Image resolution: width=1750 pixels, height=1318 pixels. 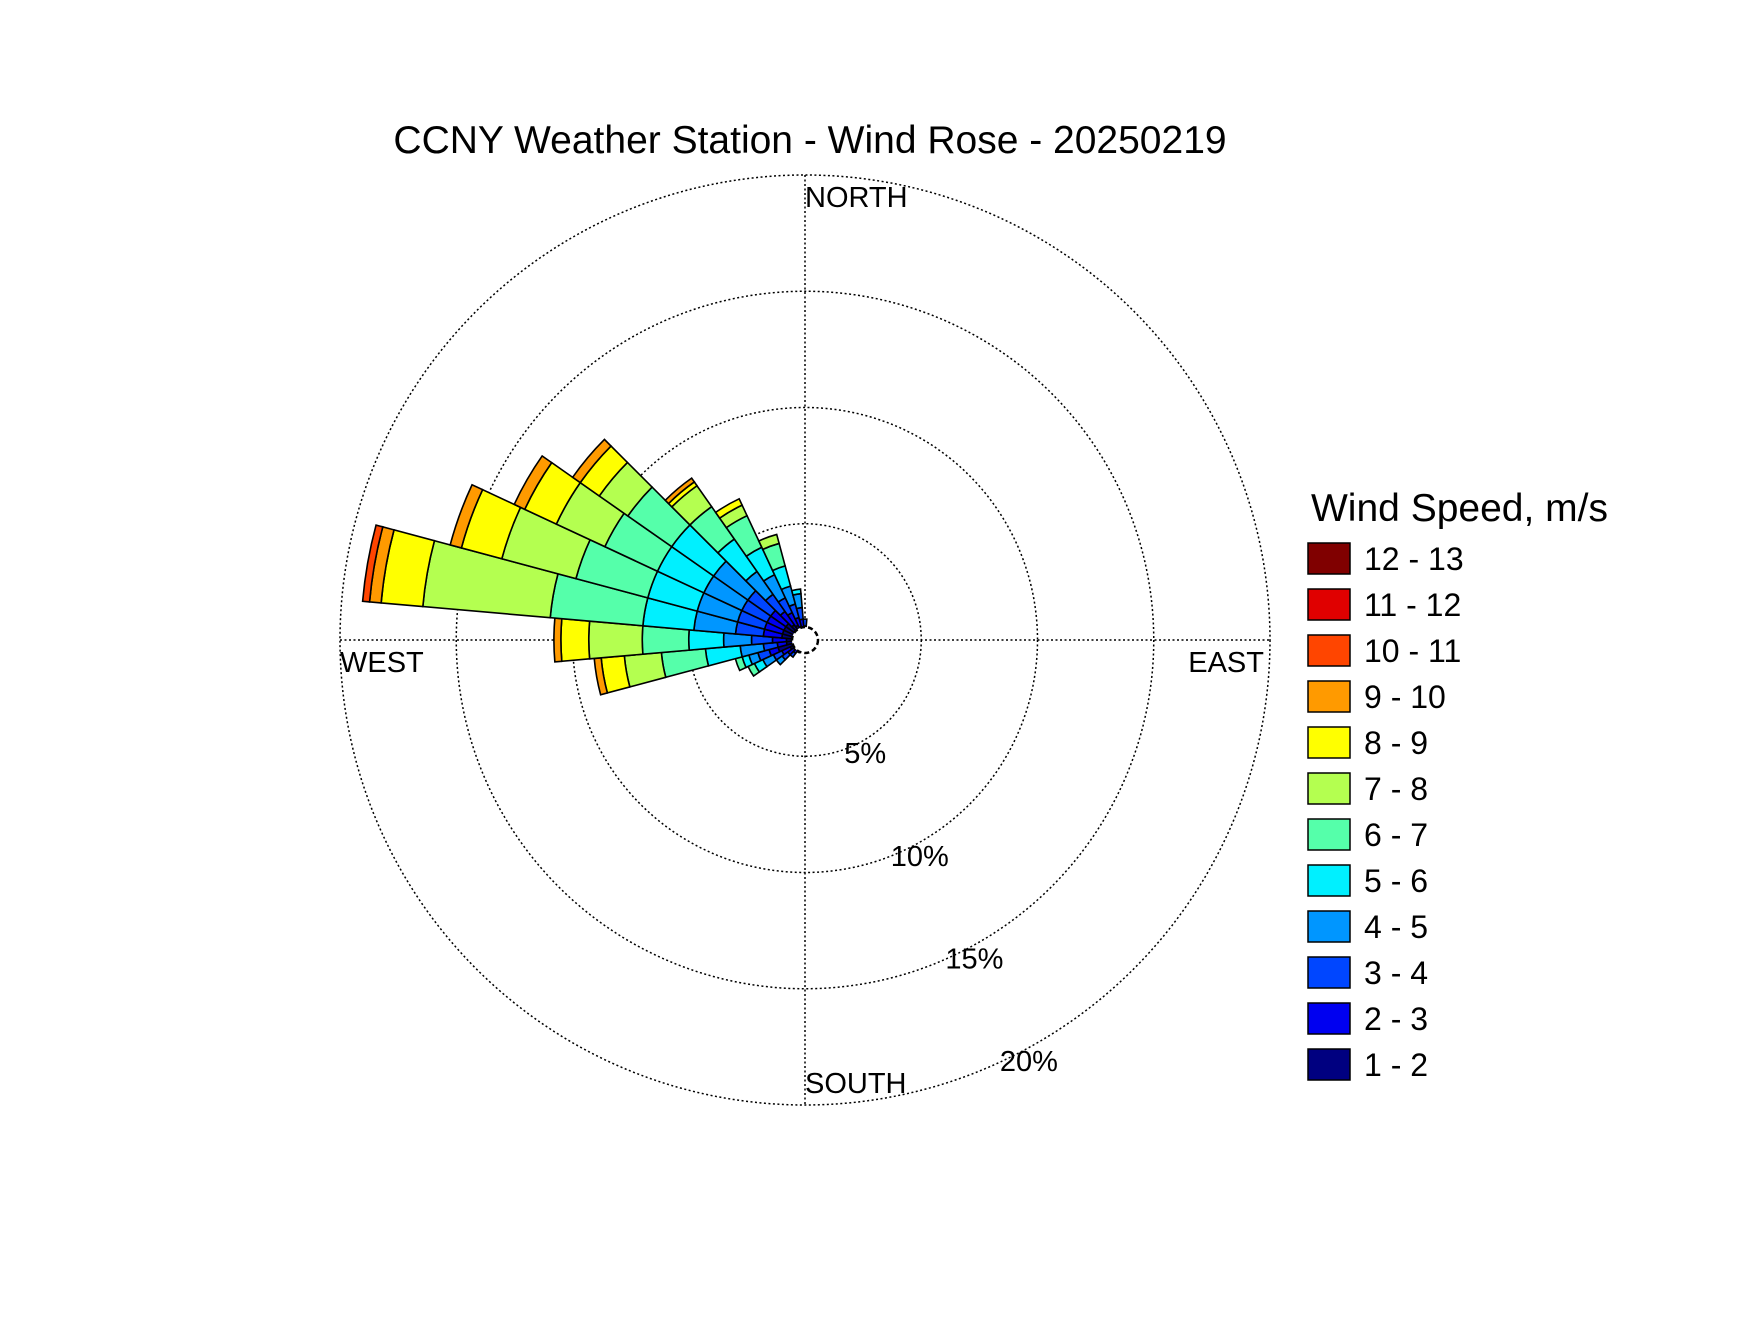 I want to click on legend-item: 10 - 11, so click(x=1384, y=651).